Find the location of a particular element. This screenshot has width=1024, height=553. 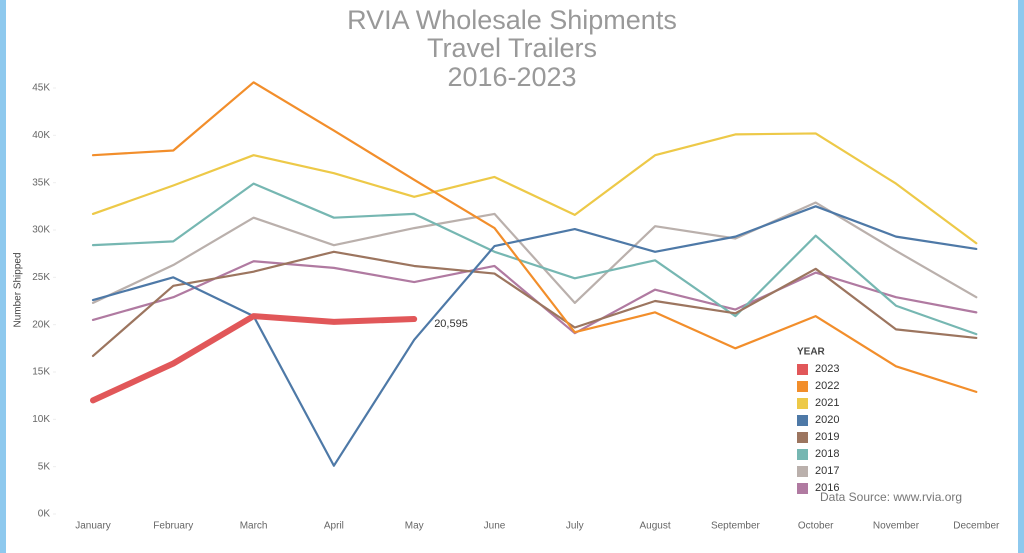

y-tick-label: 40K is located at coordinates (41, 135).